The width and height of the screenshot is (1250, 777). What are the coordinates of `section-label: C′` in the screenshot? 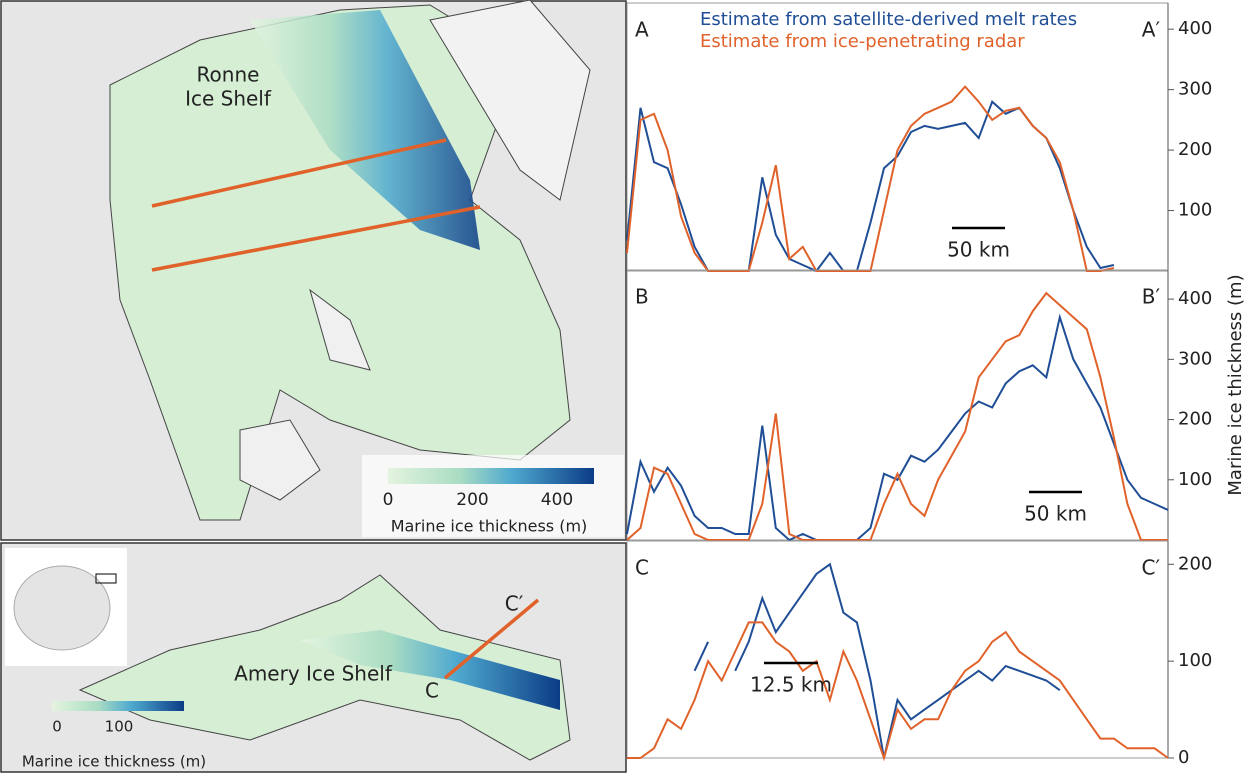 It's located at (514, 604).